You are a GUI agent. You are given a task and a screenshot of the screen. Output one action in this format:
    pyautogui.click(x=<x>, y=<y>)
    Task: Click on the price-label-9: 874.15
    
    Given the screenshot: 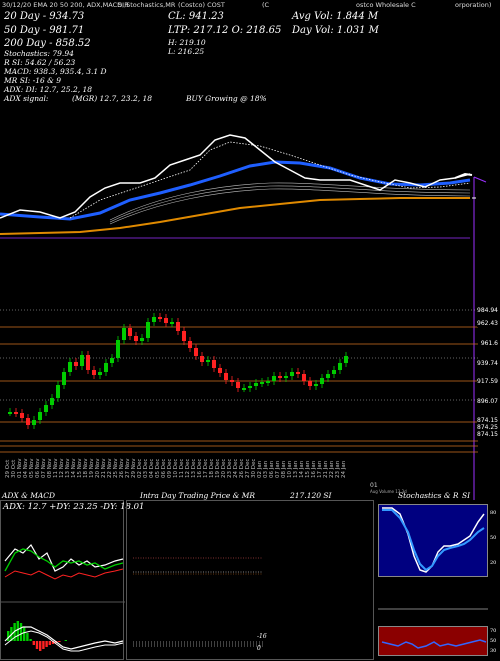 What is the action you would take?
    pyautogui.click(x=487, y=434)
    